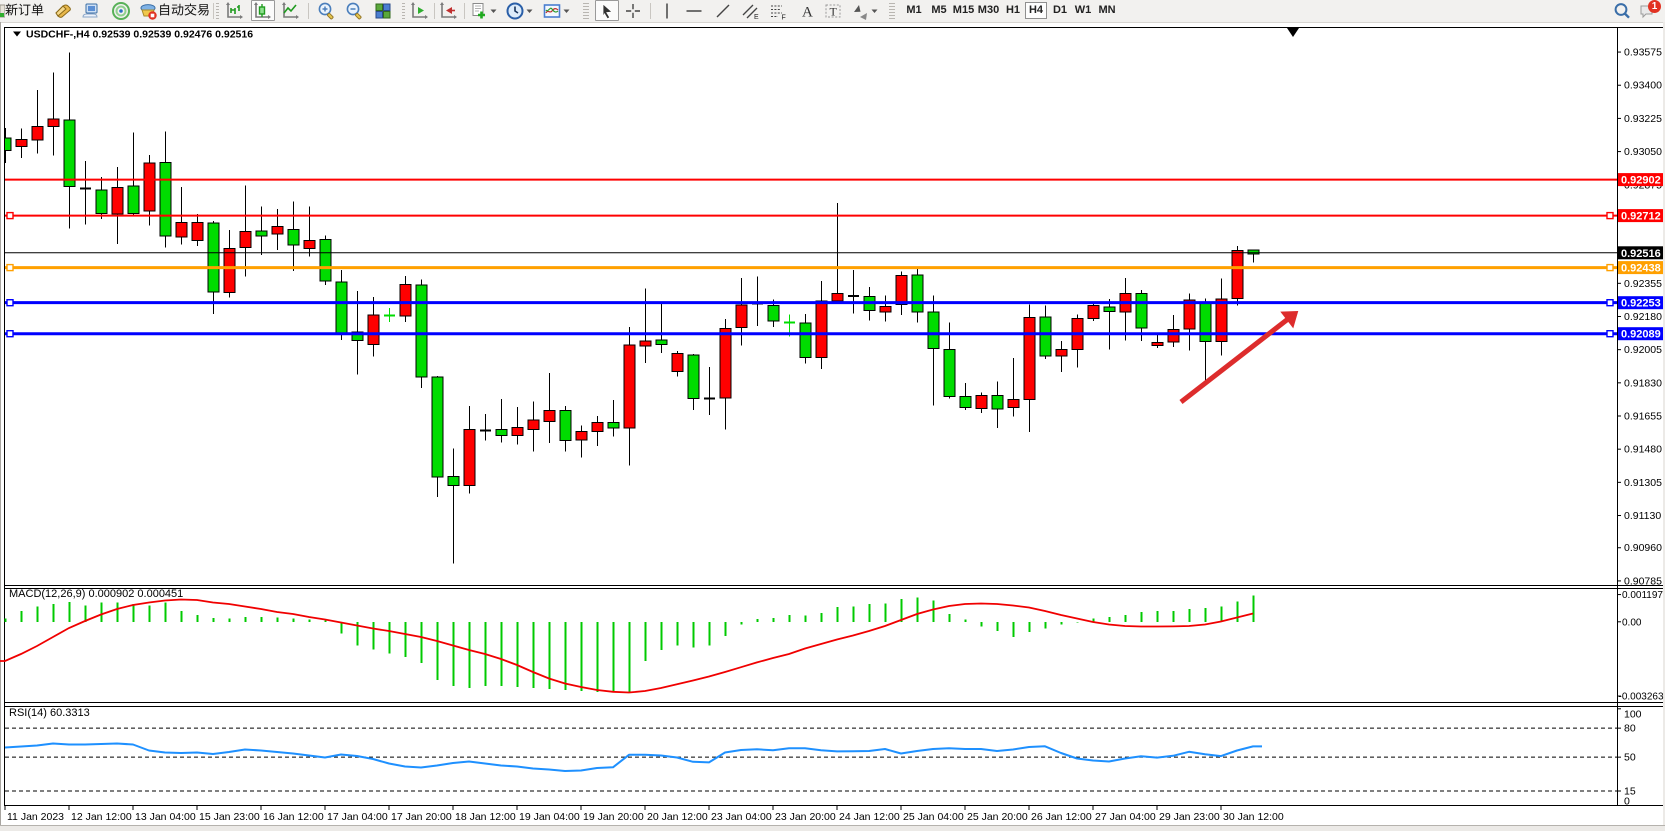 Image resolution: width=1665 pixels, height=831 pixels. I want to click on macd-signal-line, so click(627, 646).